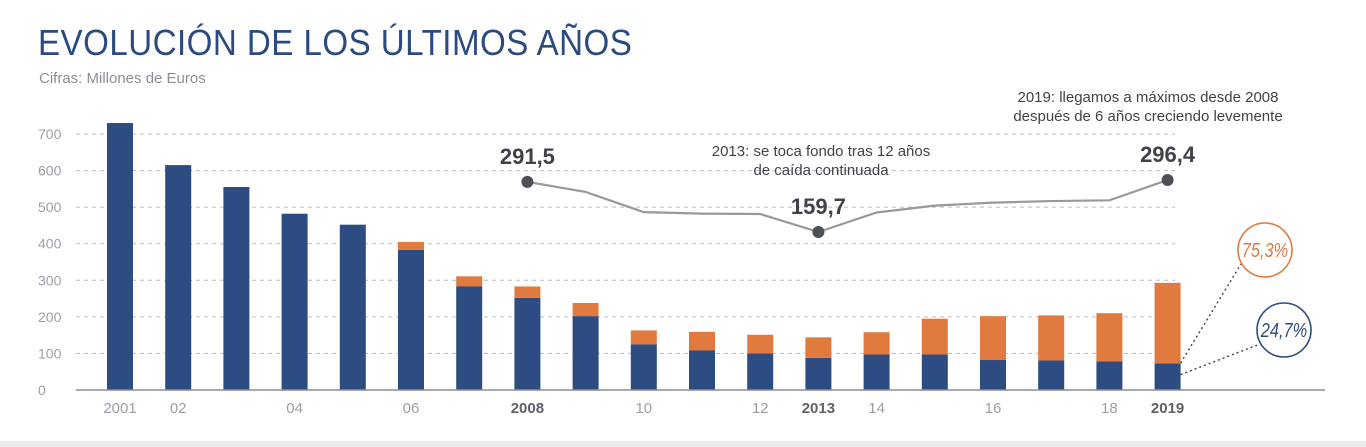 The image size is (1366, 447). Describe the element at coordinates (122, 78) in the screenshot. I see `chart-subtitle: Cifras: Millones de Euros` at that location.